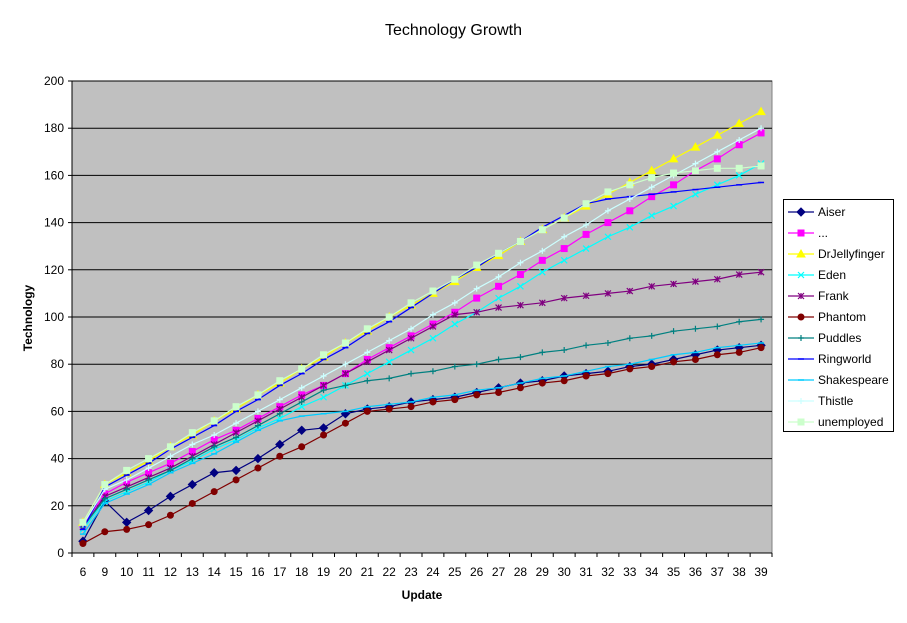  What do you see at coordinates (236, 572) in the screenshot?
I see `x-tick-label: 15` at bounding box center [236, 572].